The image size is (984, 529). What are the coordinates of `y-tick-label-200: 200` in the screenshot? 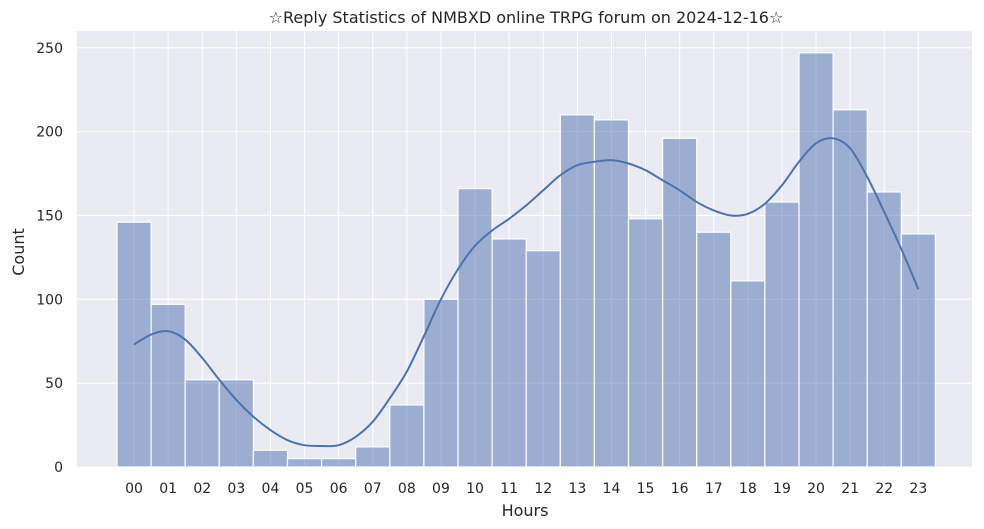 It's located at (49, 133).